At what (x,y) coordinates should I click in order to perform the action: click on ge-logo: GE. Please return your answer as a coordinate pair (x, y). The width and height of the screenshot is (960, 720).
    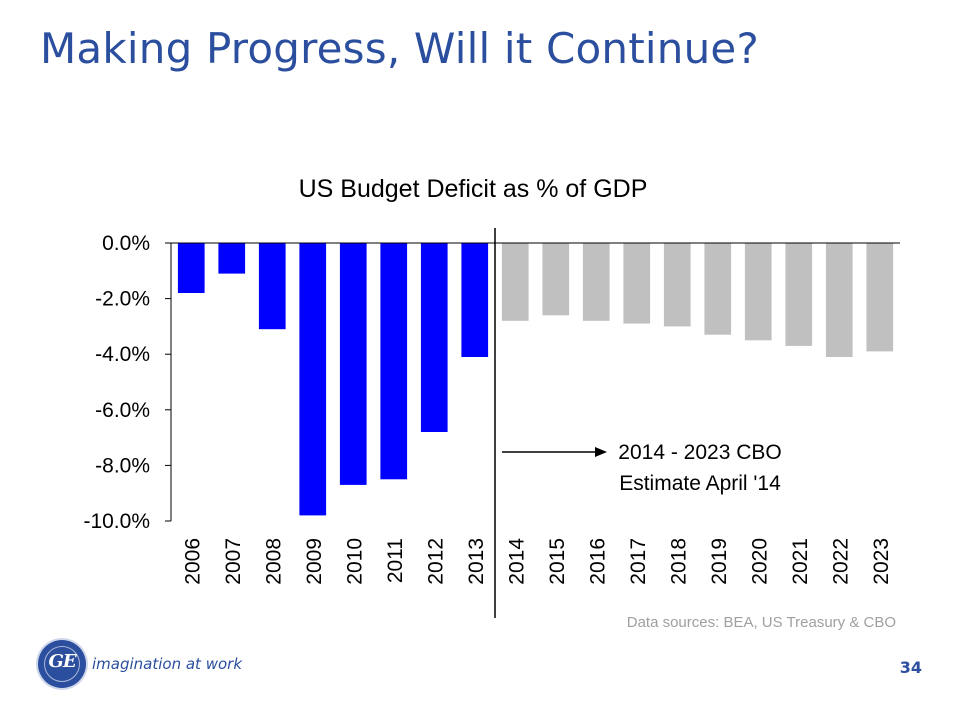
    Looking at the image, I should click on (62, 664).